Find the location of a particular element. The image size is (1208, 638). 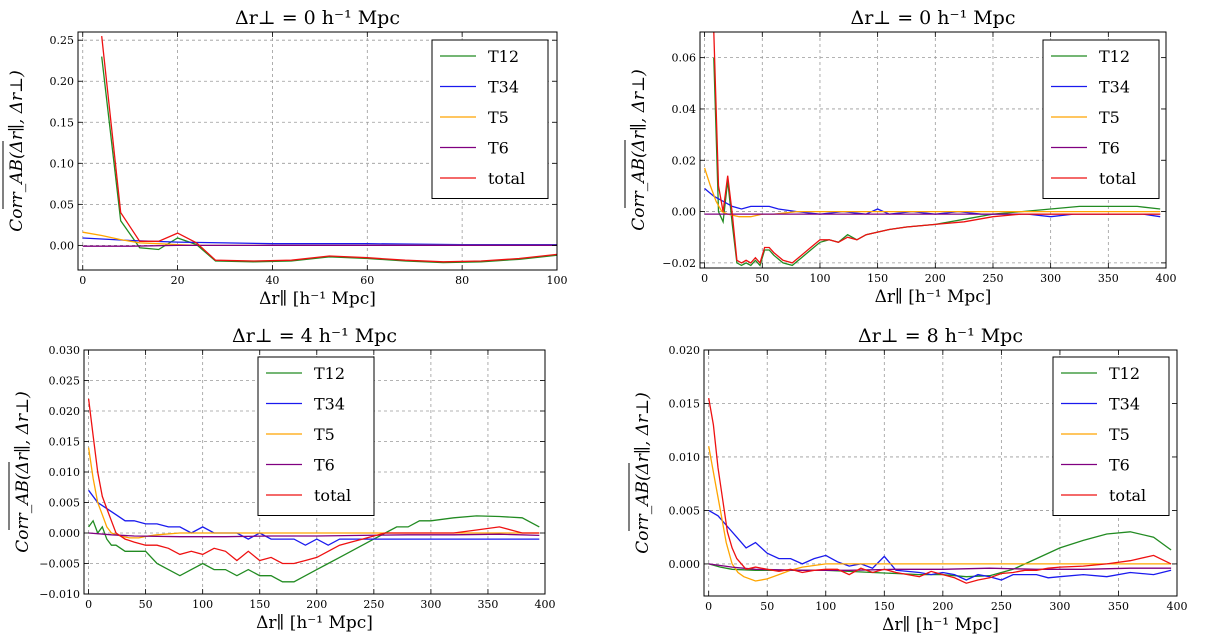

y-tick-label: 0.005 is located at coordinates (65, 503).